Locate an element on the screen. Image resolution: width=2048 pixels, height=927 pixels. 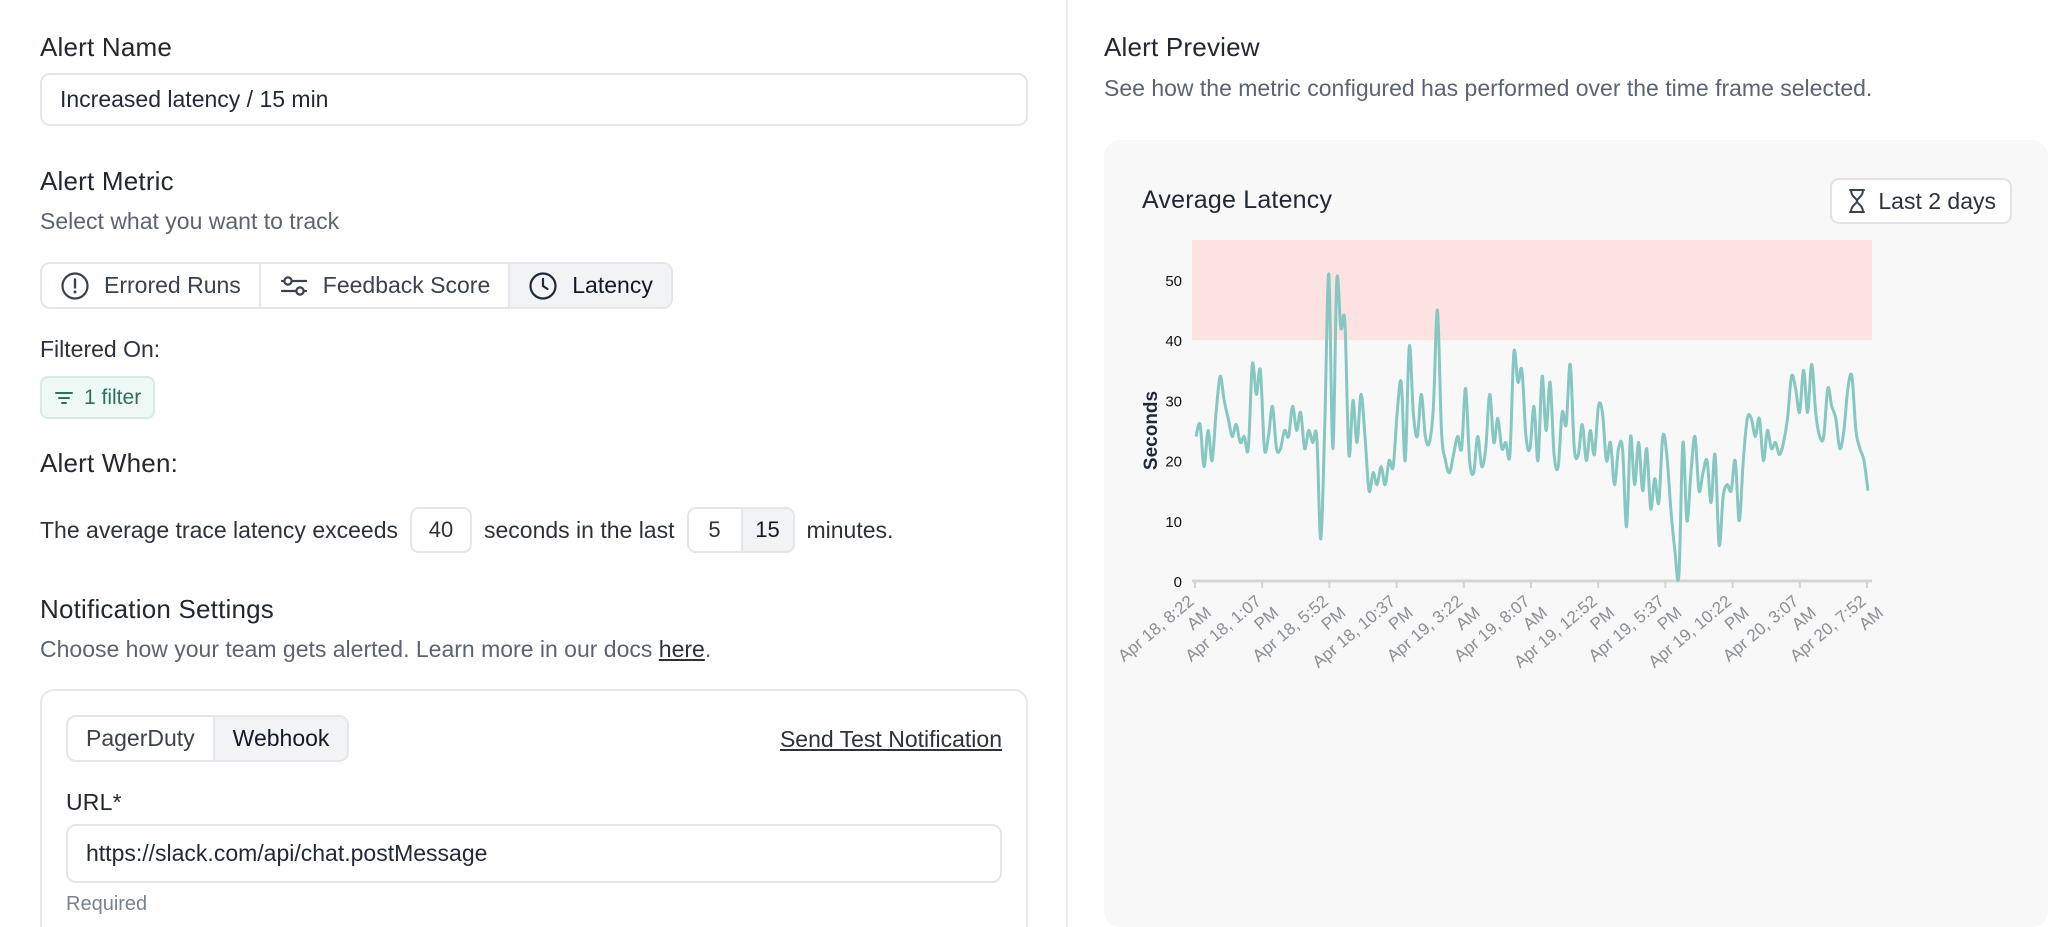
url-help-text: Required is located at coordinates (107, 904).